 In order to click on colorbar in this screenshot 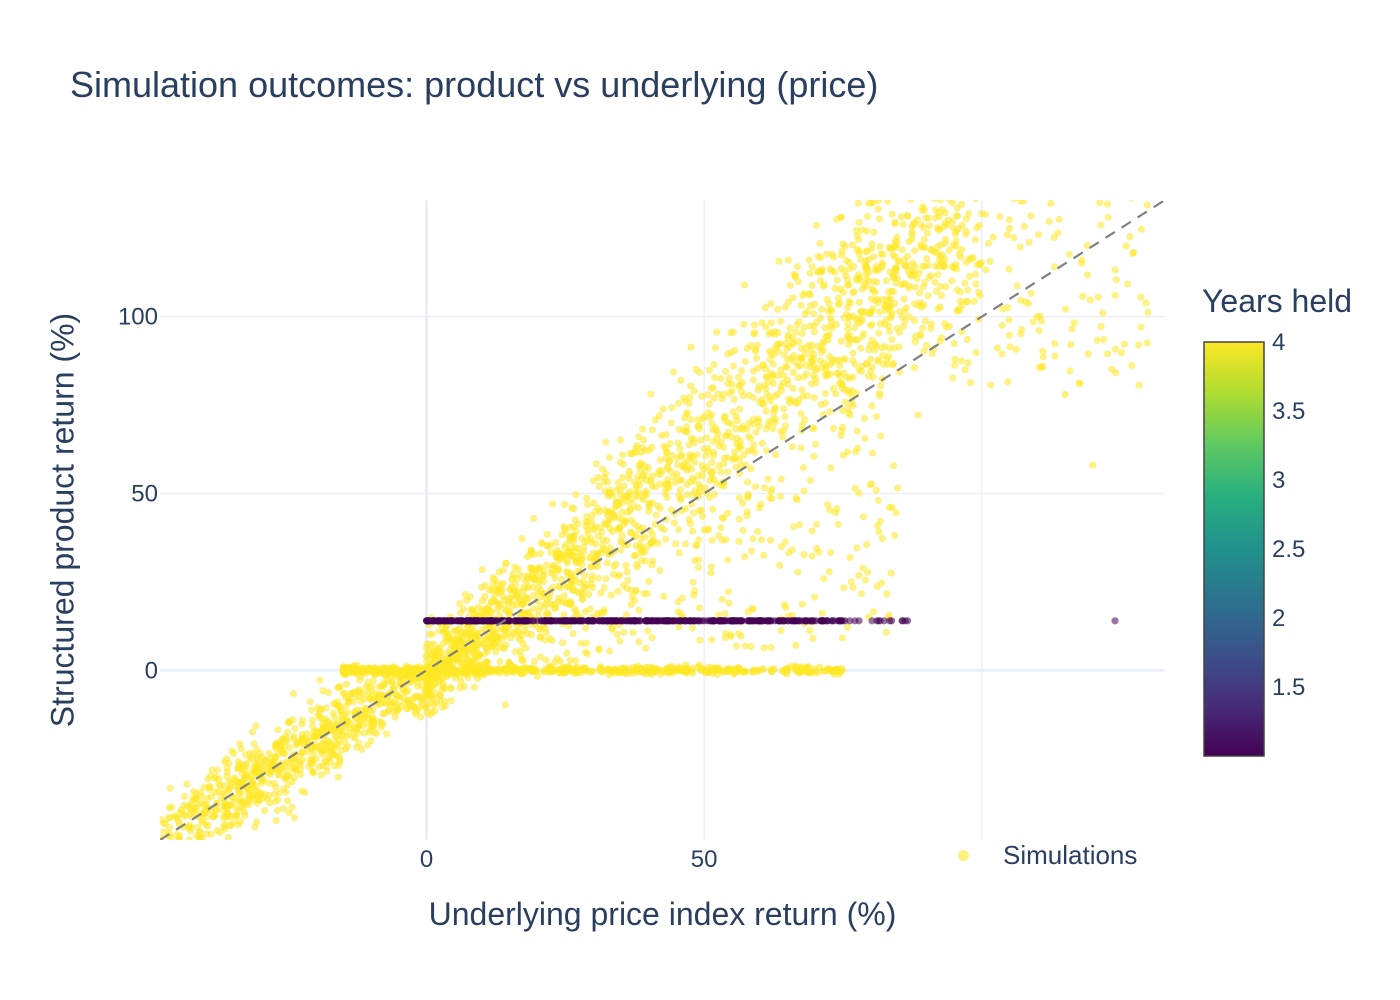, I will do `click(1234, 549)`.